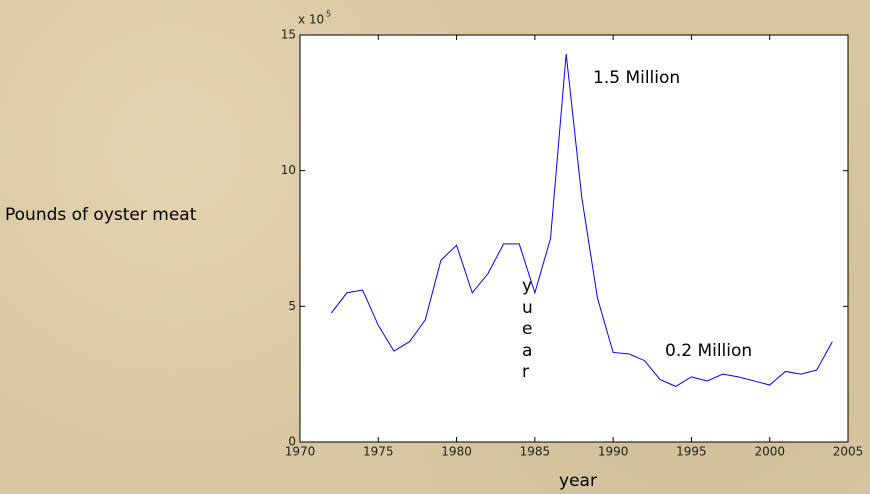  What do you see at coordinates (288, 35) in the screenshot?
I see `y-tick-label: 15` at bounding box center [288, 35].